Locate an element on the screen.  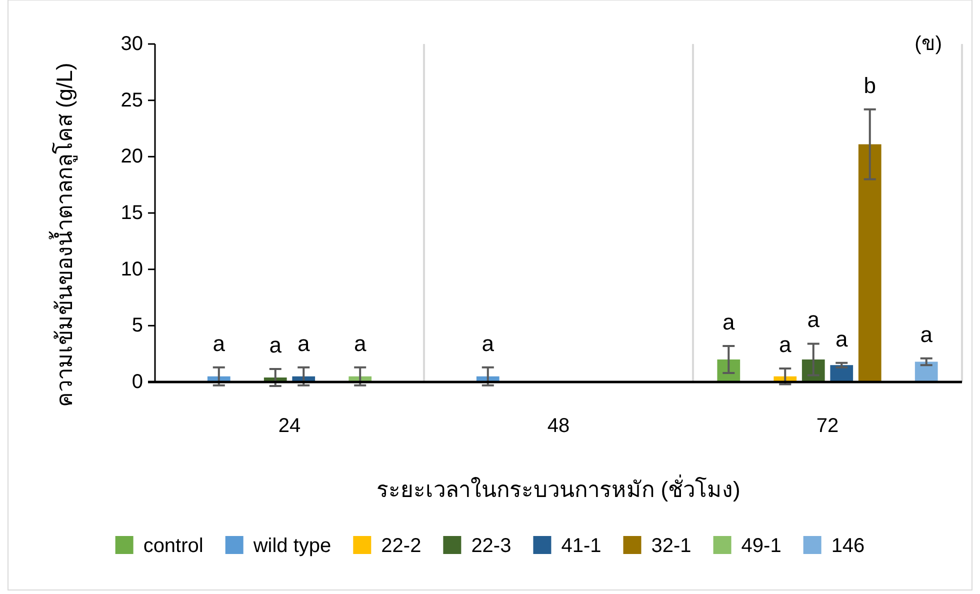
x-axis-title: ระยะเวลาในกระบวนการหมัก (ชั่วโมง) is located at coordinates (558, 488).